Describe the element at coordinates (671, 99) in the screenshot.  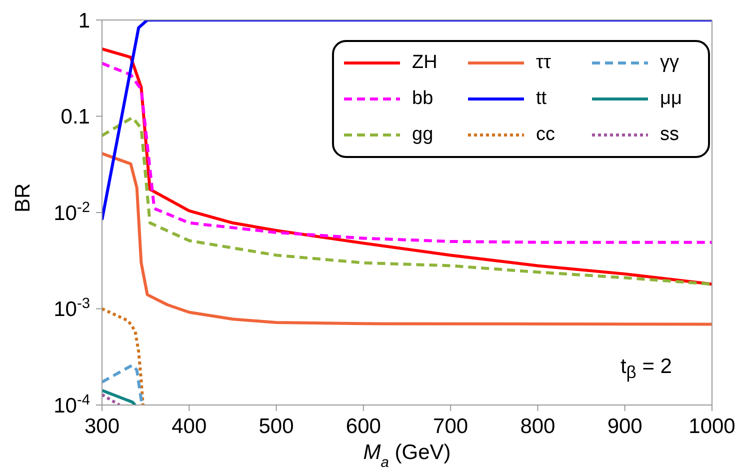
I see `legend-label: μμ` at that location.